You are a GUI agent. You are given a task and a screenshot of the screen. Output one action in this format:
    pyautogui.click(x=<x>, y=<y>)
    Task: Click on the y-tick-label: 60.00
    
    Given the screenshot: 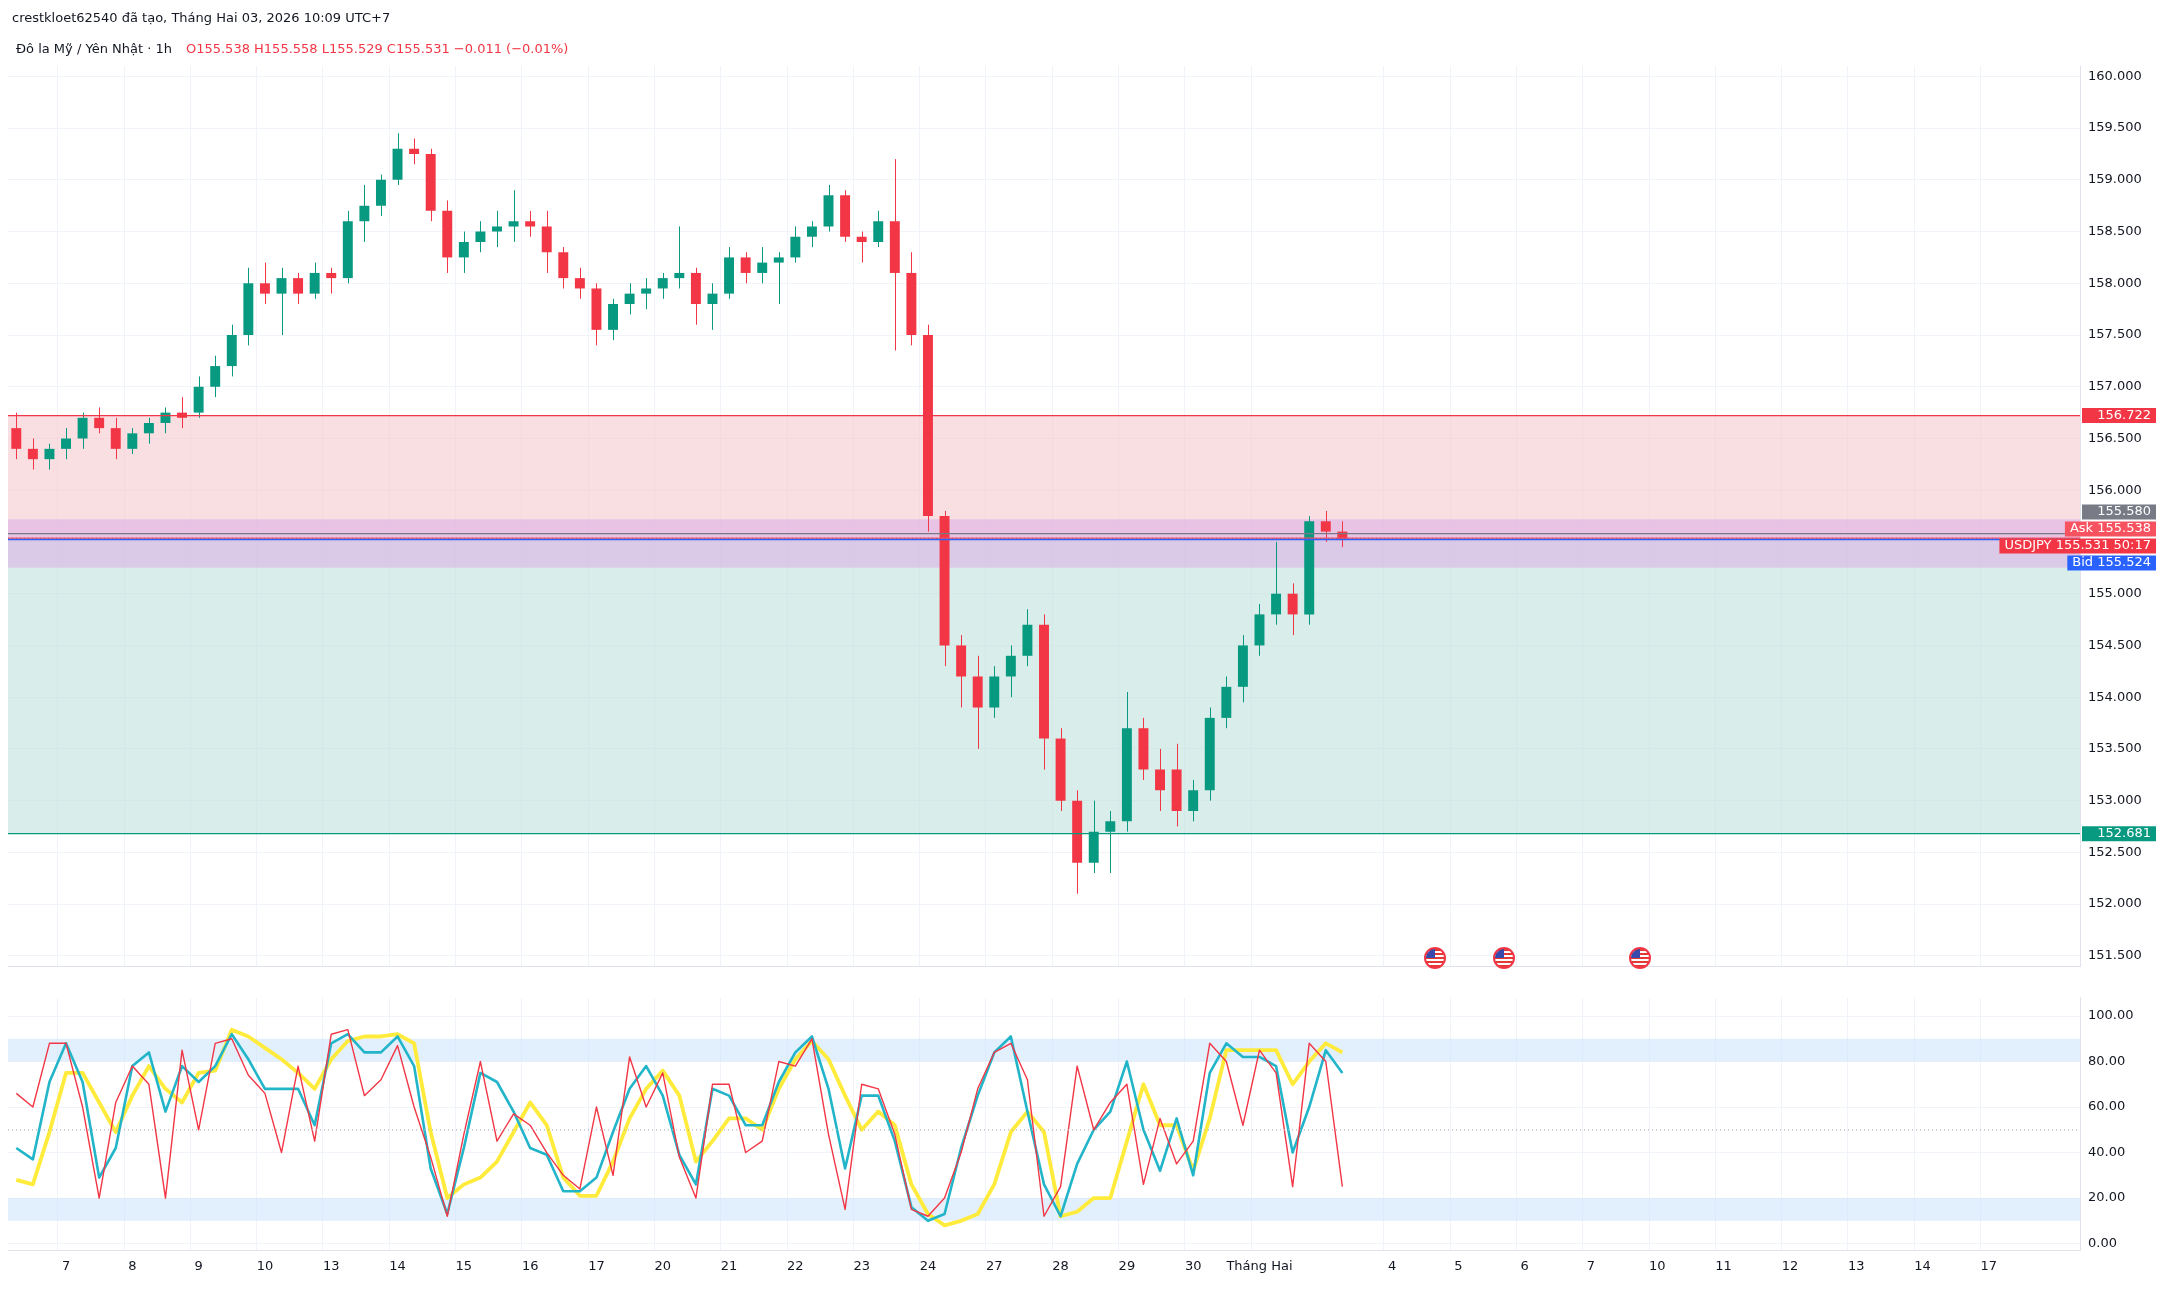 What is the action you would take?
    pyautogui.click(x=2107, y=1106)
    